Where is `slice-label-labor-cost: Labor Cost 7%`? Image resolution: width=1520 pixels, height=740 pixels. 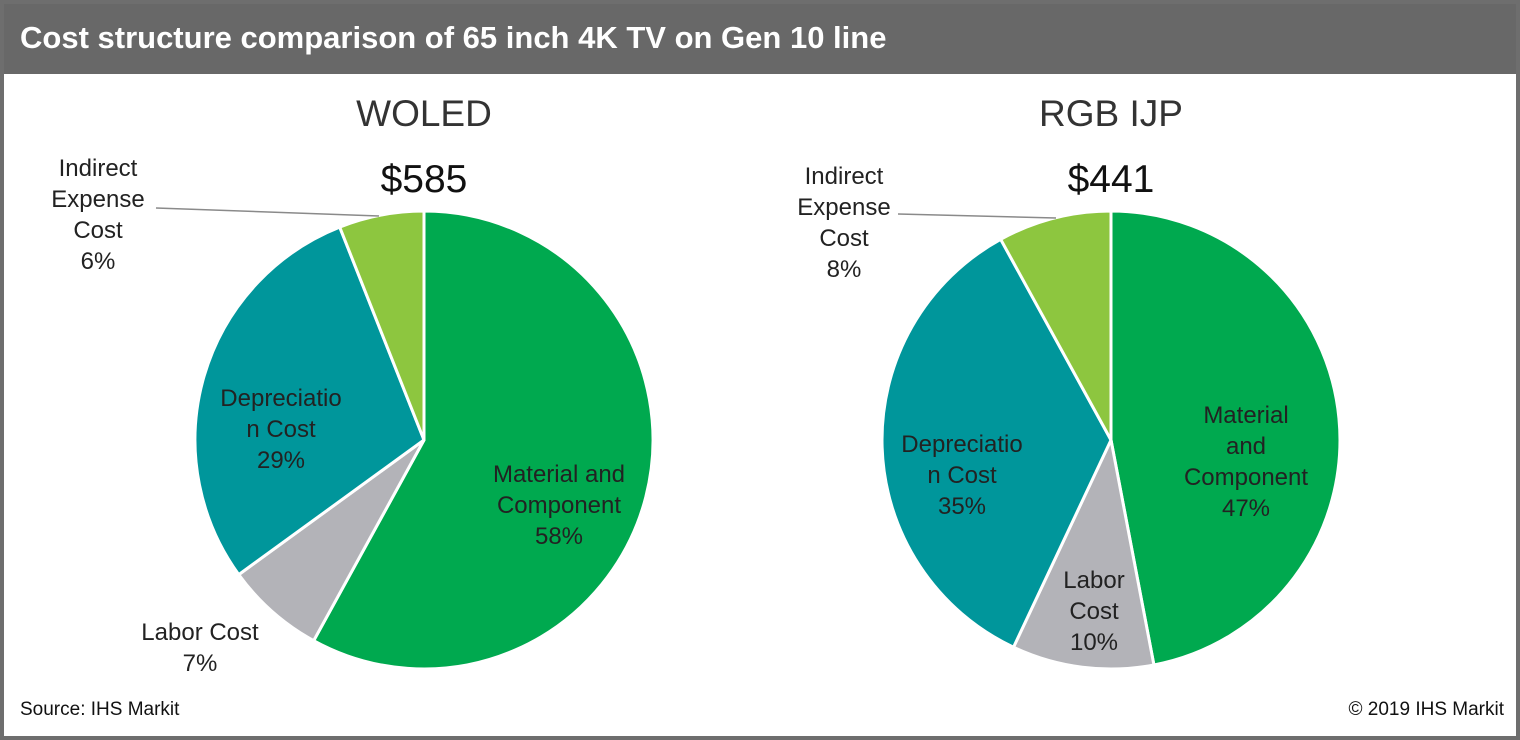
slice-label-labor-cost: Labor Cost 7% is located at coordinates (200, 648).